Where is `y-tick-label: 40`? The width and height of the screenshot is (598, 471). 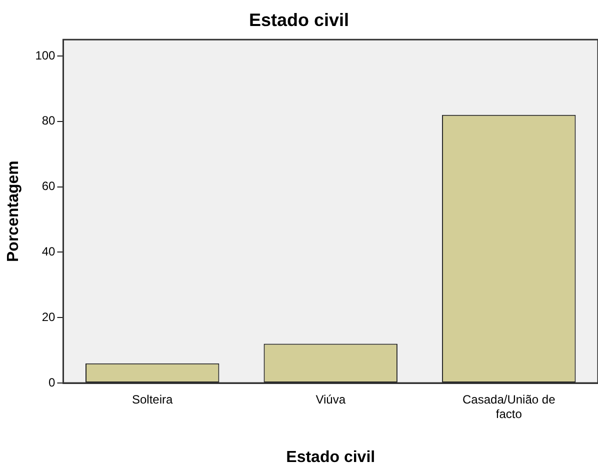
y-tick-label: 40 is located at coordinates (49, 251).